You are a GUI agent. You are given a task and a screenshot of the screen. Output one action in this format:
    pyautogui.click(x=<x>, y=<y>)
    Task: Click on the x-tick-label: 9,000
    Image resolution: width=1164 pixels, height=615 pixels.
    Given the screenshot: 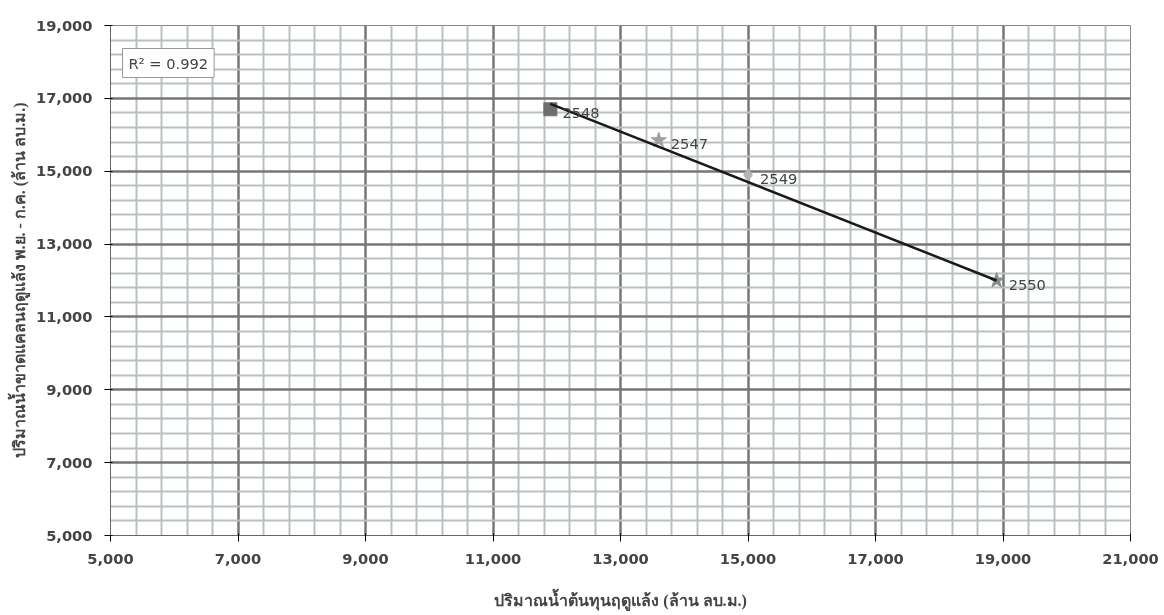 What is the action you would take?
    pyautogui.click(x=365, y=558)
    